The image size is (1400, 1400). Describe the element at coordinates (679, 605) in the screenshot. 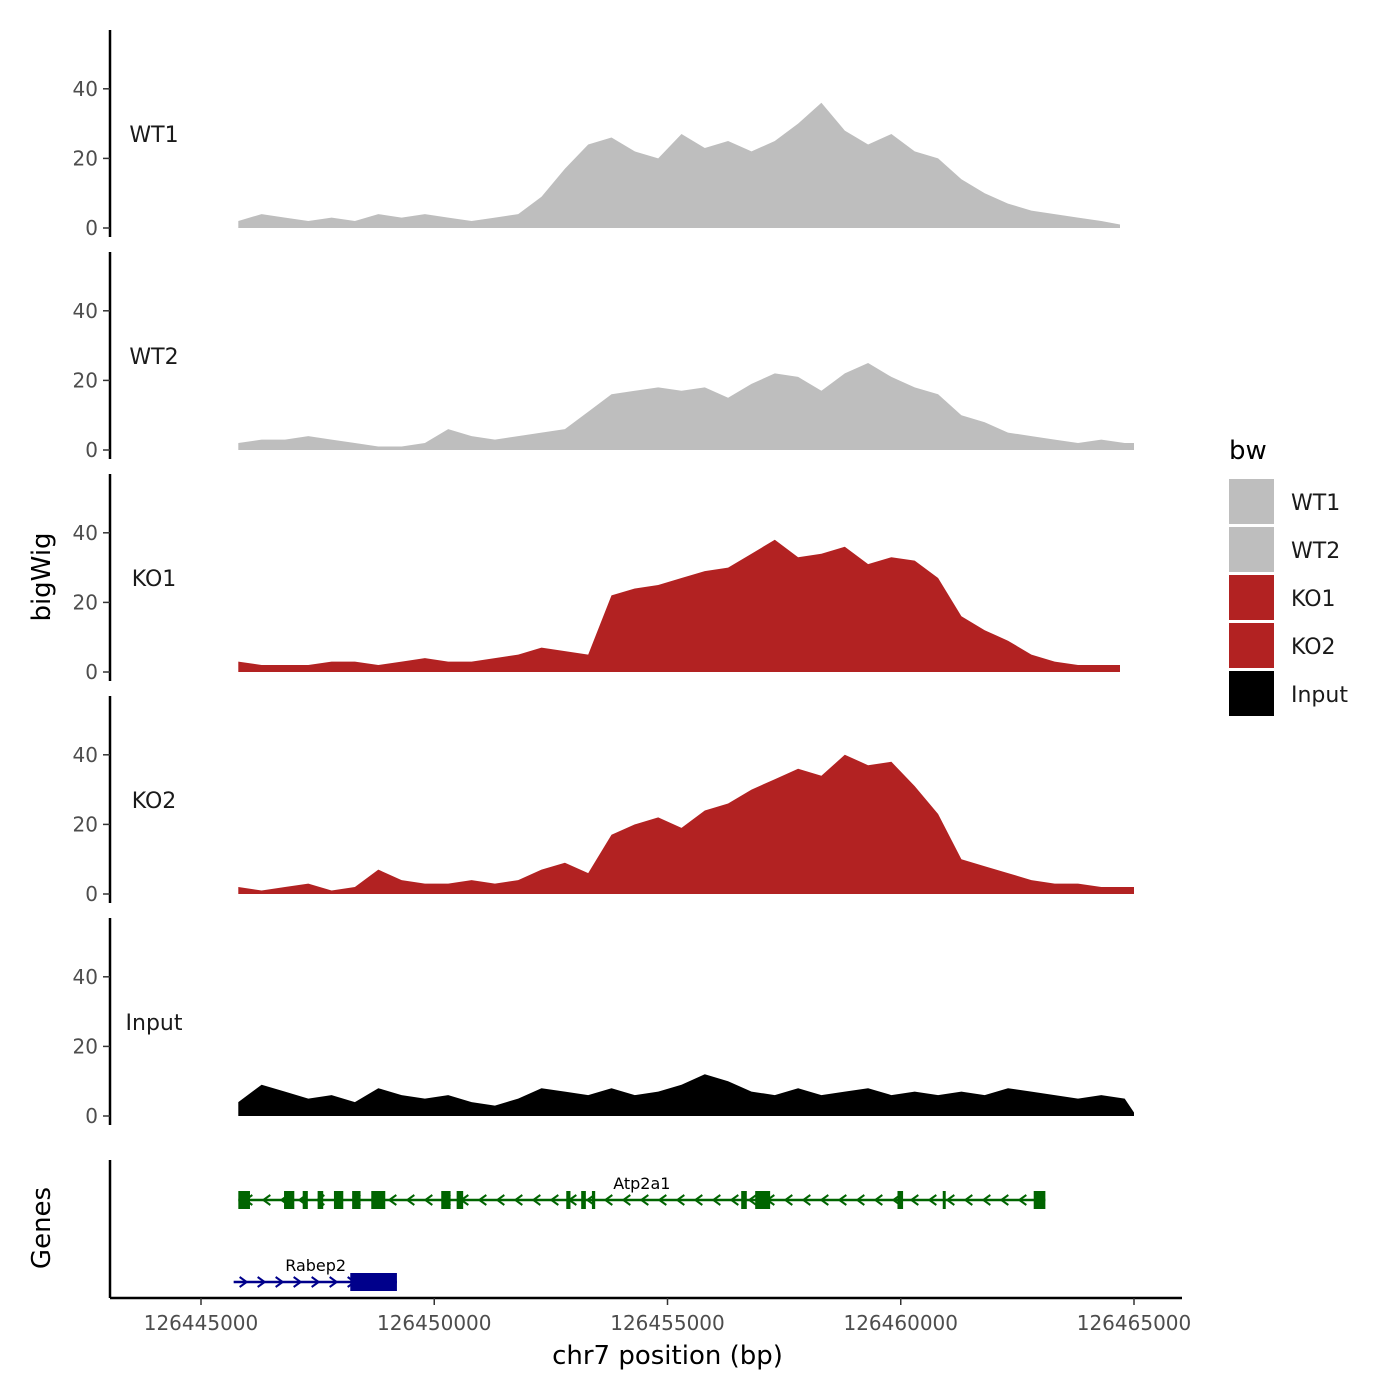

I see `signal-area-ko1` at that location.